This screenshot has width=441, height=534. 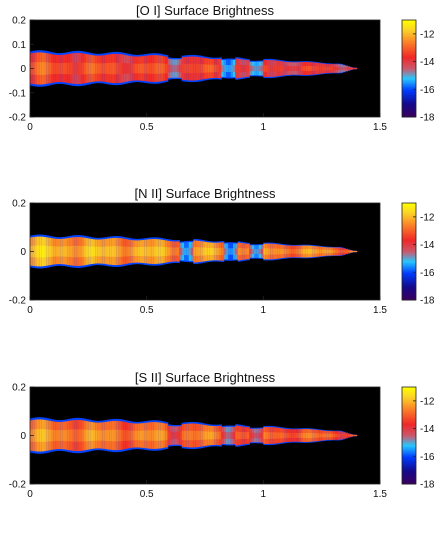 I want to click on y-tick-label-nii: 0.2, so click(x=19, y=204).